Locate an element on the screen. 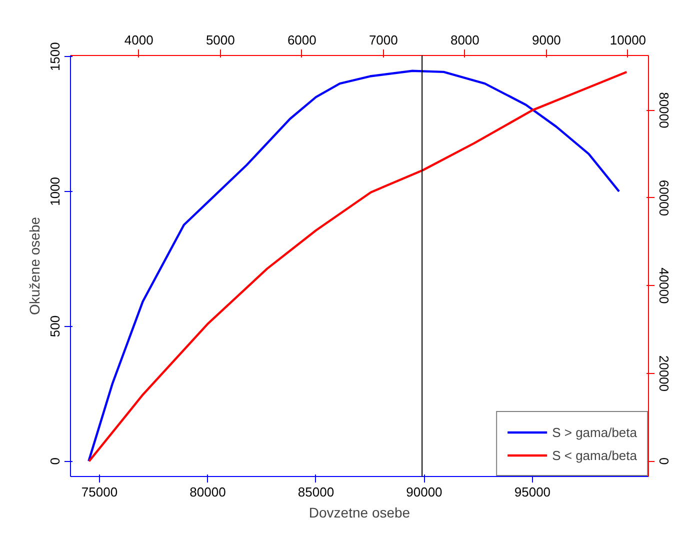 The image size is (688, 536). x-tick-label: 85000 is located at coordinates (316, 492).